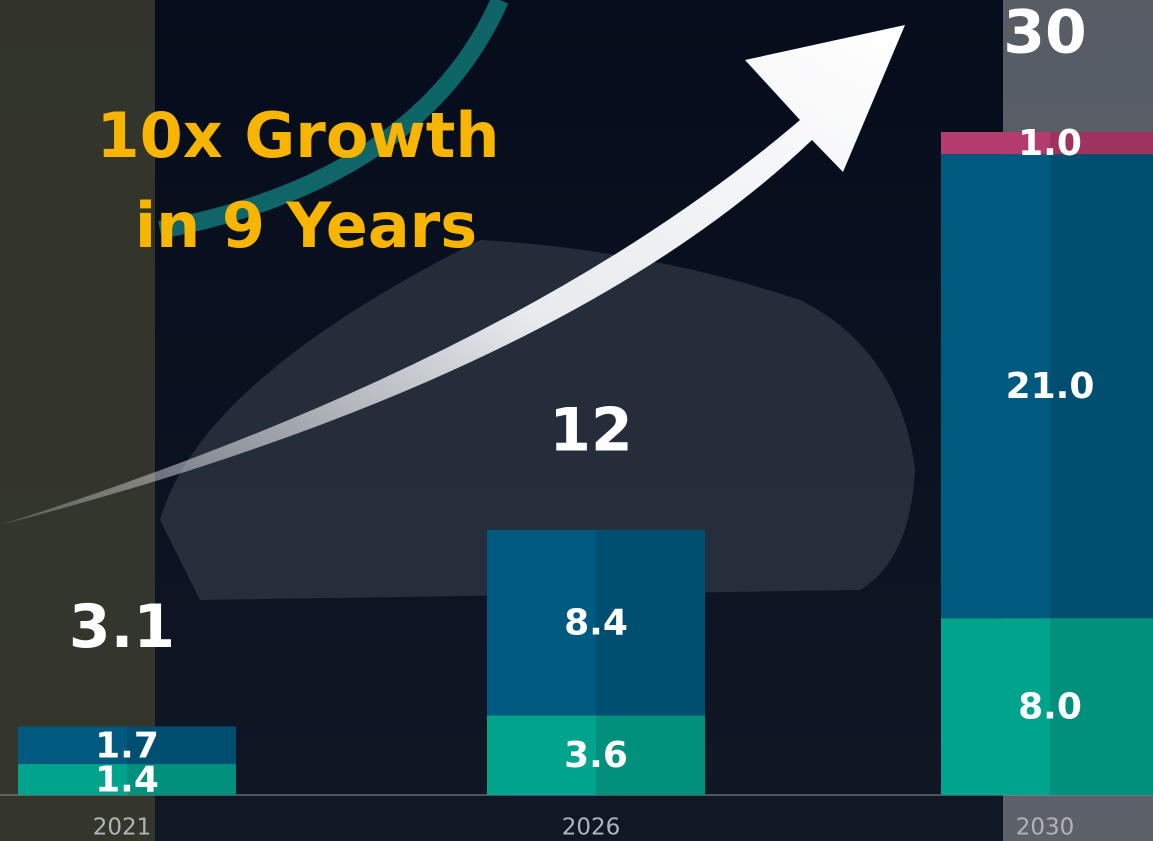 The image size is (1153, 841). Describe the element at coordinates (122, 828) in the screenshot. I see `x-tick-label: 2021` at that location.